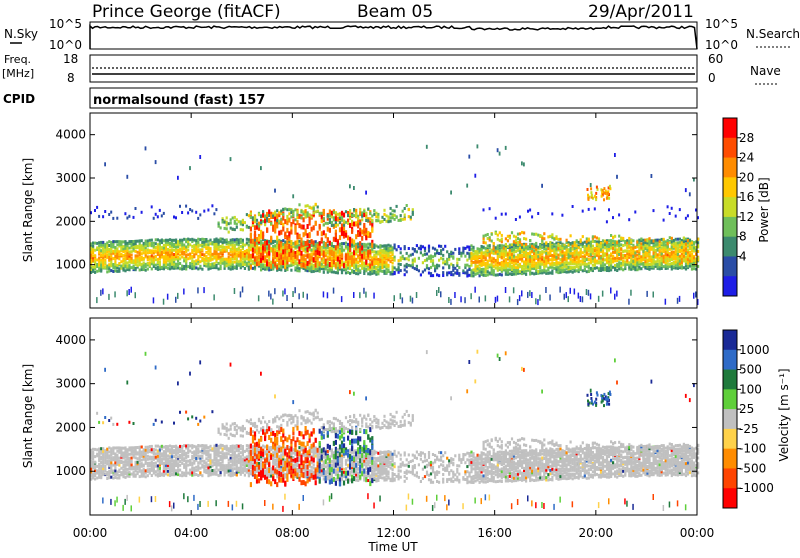 Image resolution: width=800 pixels, height=558 pixels. I want to click on nave-tick-top: 60, so click(715, 59).